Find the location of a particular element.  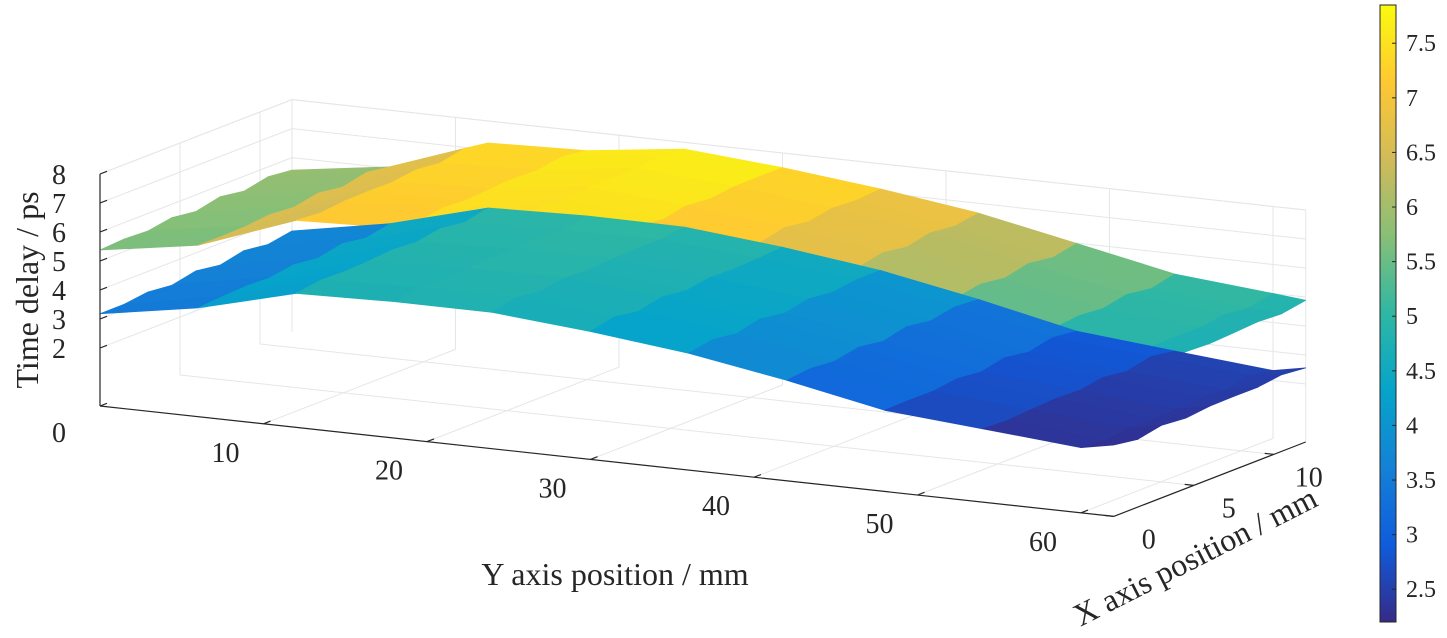

z-tick-label: 5 is located at coordinates (59, 262).